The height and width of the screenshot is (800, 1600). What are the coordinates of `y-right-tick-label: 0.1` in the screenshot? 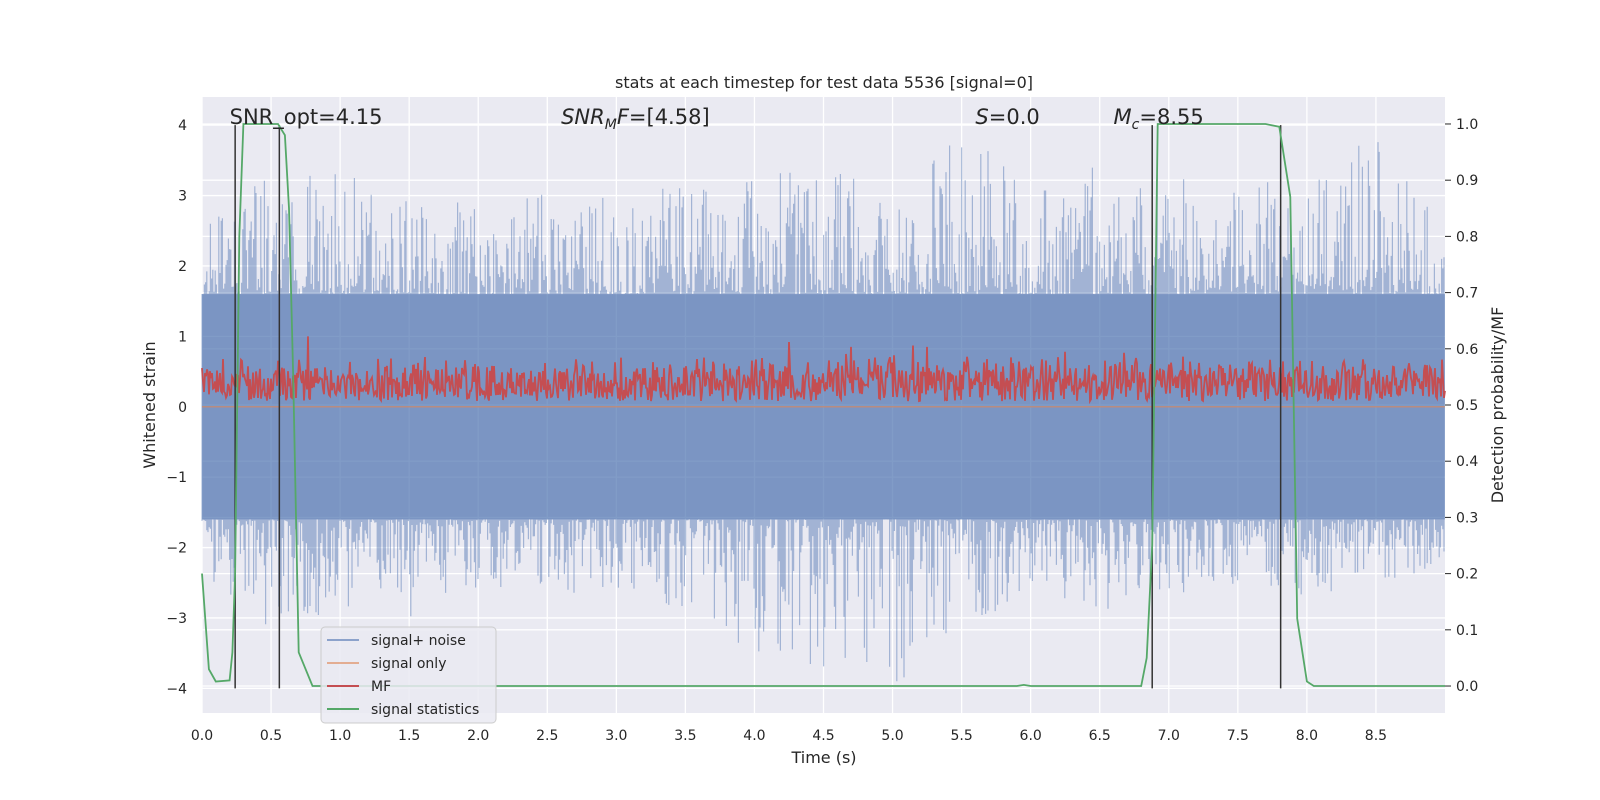 It's located at (1467, 631).